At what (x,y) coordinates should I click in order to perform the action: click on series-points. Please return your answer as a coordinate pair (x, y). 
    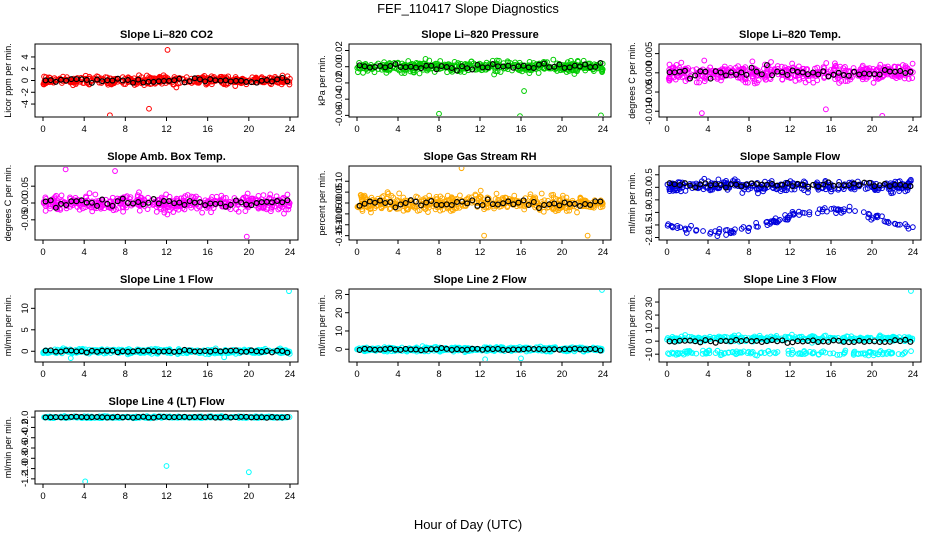
    Looking at the image, I should click on (166, 203).